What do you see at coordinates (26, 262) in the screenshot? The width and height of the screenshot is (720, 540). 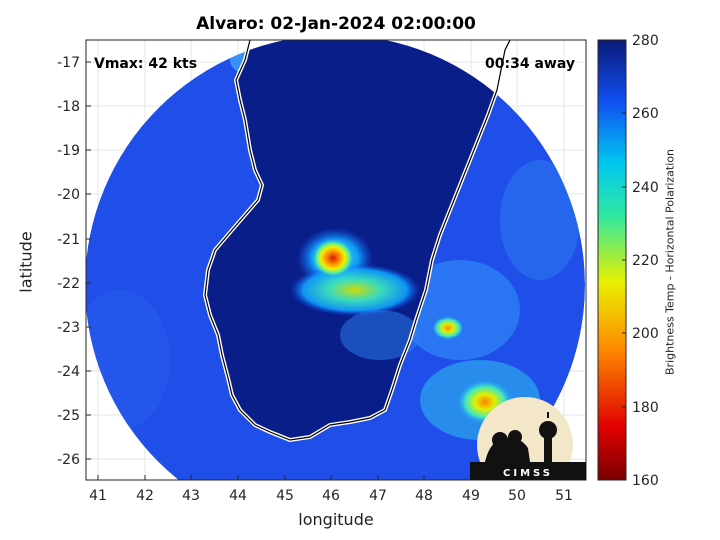 I see `y-axis-label: latitude` at bounding box center [26, 262].